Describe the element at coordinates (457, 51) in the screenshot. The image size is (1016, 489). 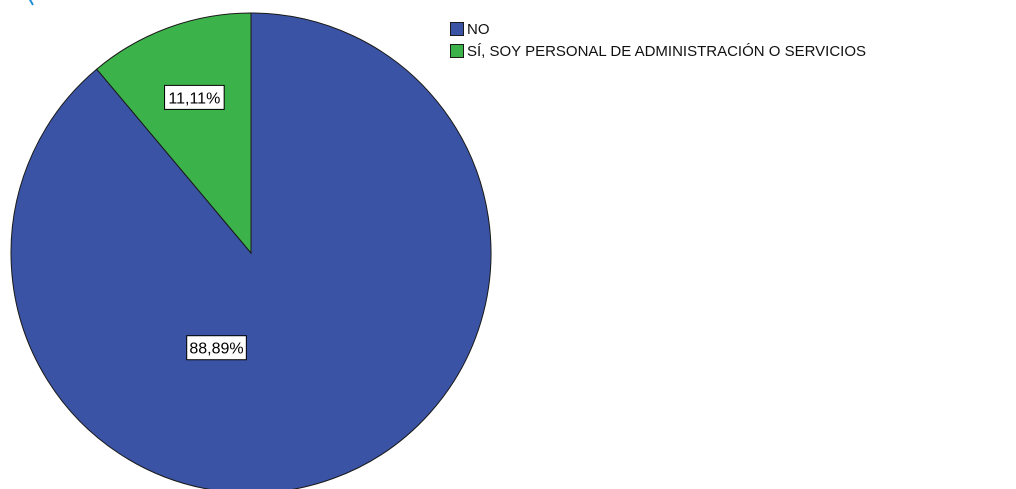
I see `legend-swatch-si-personal` at that location.